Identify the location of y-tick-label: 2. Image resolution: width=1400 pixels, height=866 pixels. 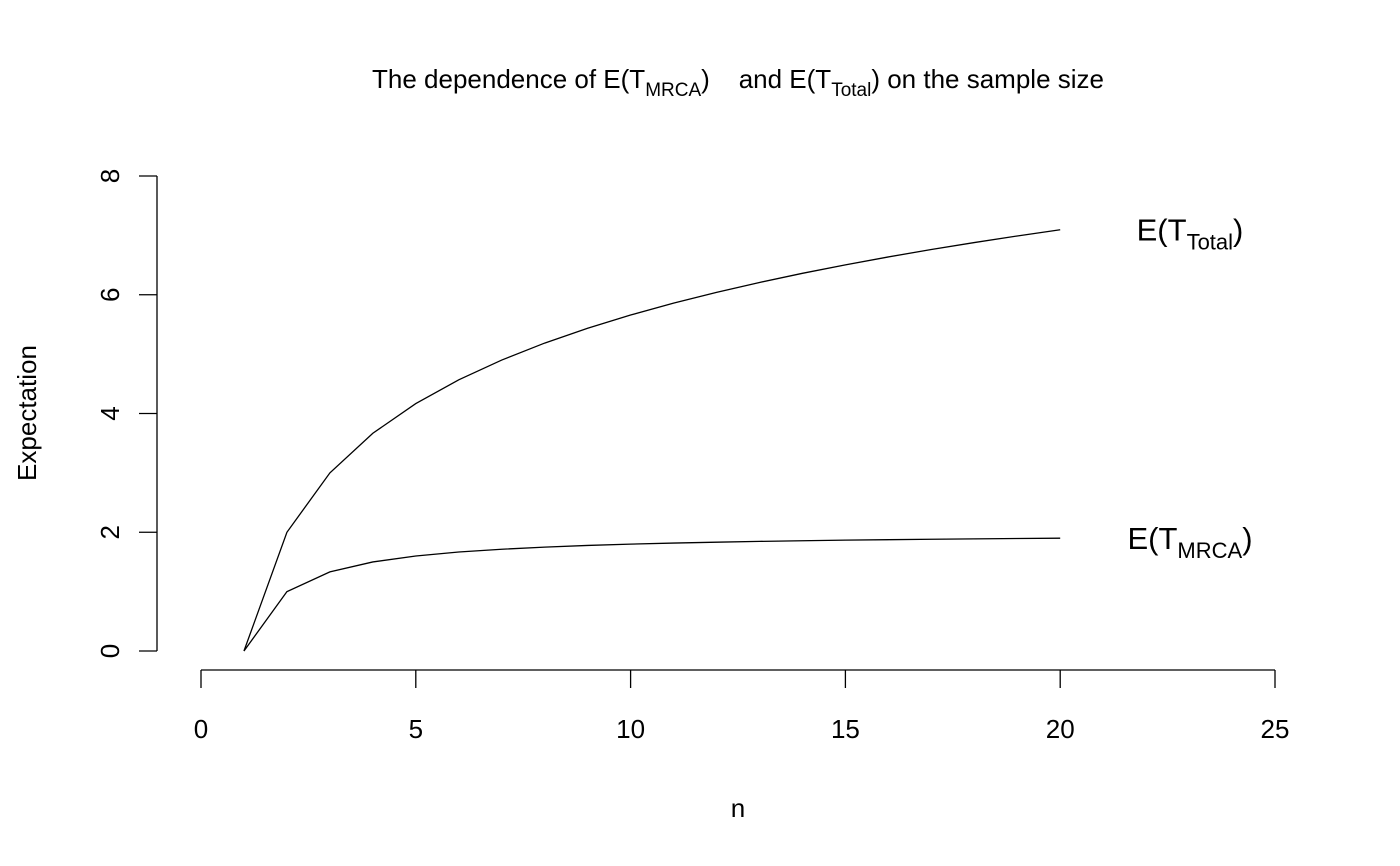
(110, 532).